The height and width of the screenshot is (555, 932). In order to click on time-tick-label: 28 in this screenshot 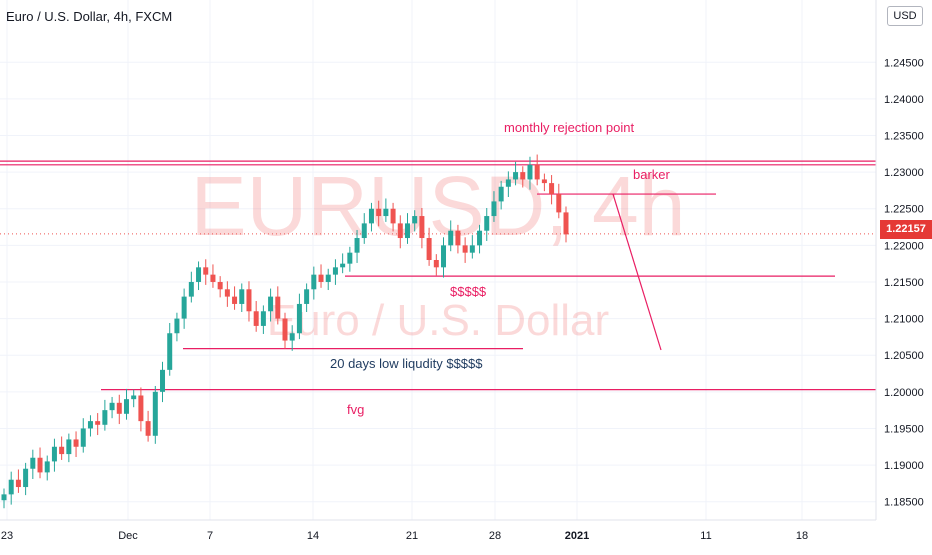, I will do `click(495, 536)`.